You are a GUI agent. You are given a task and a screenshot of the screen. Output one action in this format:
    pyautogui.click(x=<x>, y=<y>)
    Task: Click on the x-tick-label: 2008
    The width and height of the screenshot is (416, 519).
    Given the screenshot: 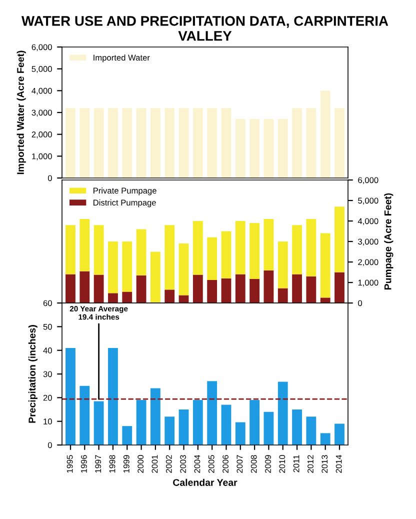 What is the action you would take?
    pyautogui.click(x=253, y=464)
    